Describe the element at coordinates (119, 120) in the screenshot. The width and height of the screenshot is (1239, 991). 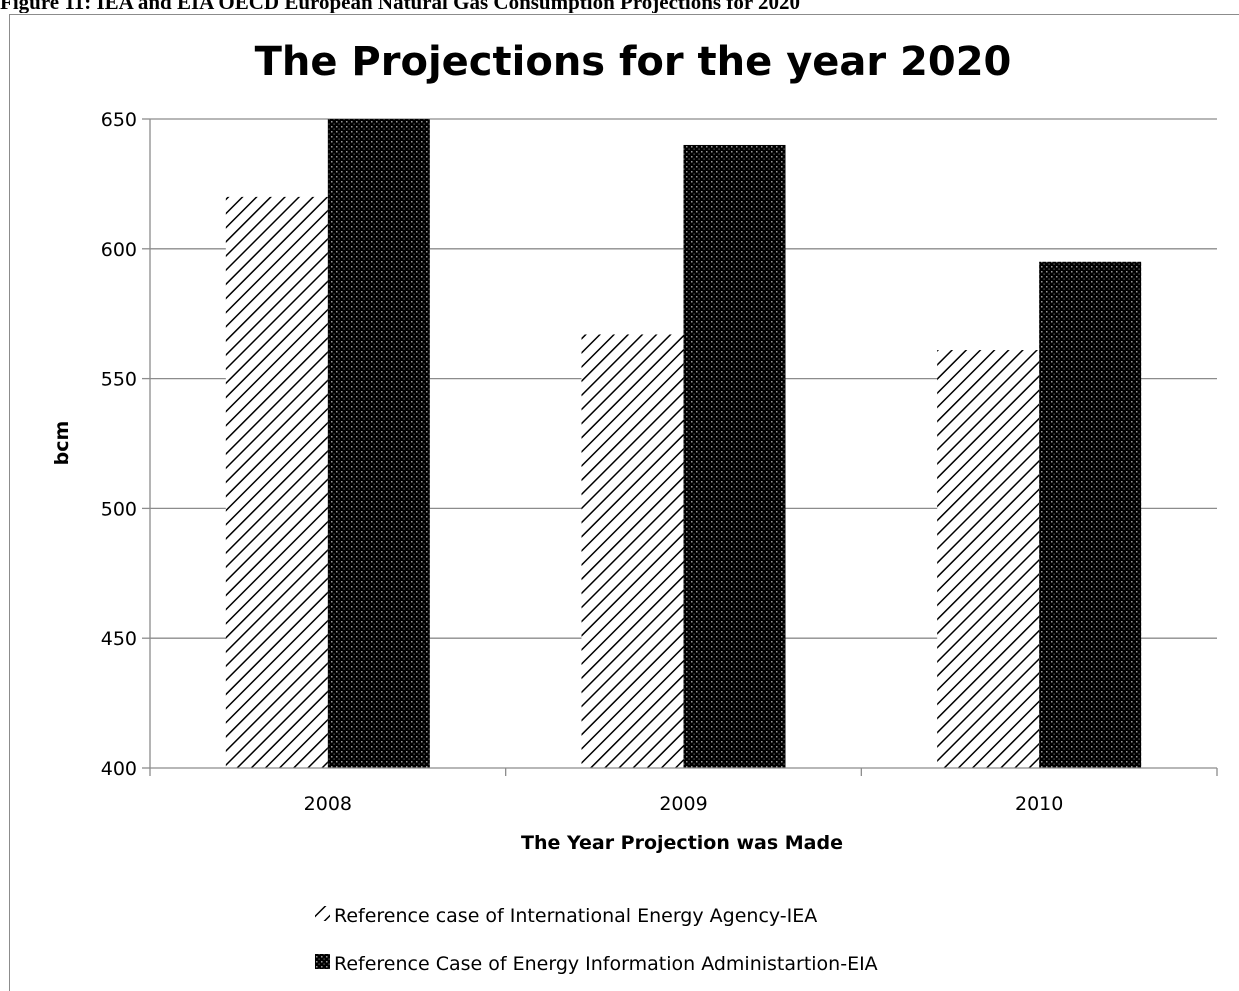
I see `y-tick-label-650: 650` at that location.